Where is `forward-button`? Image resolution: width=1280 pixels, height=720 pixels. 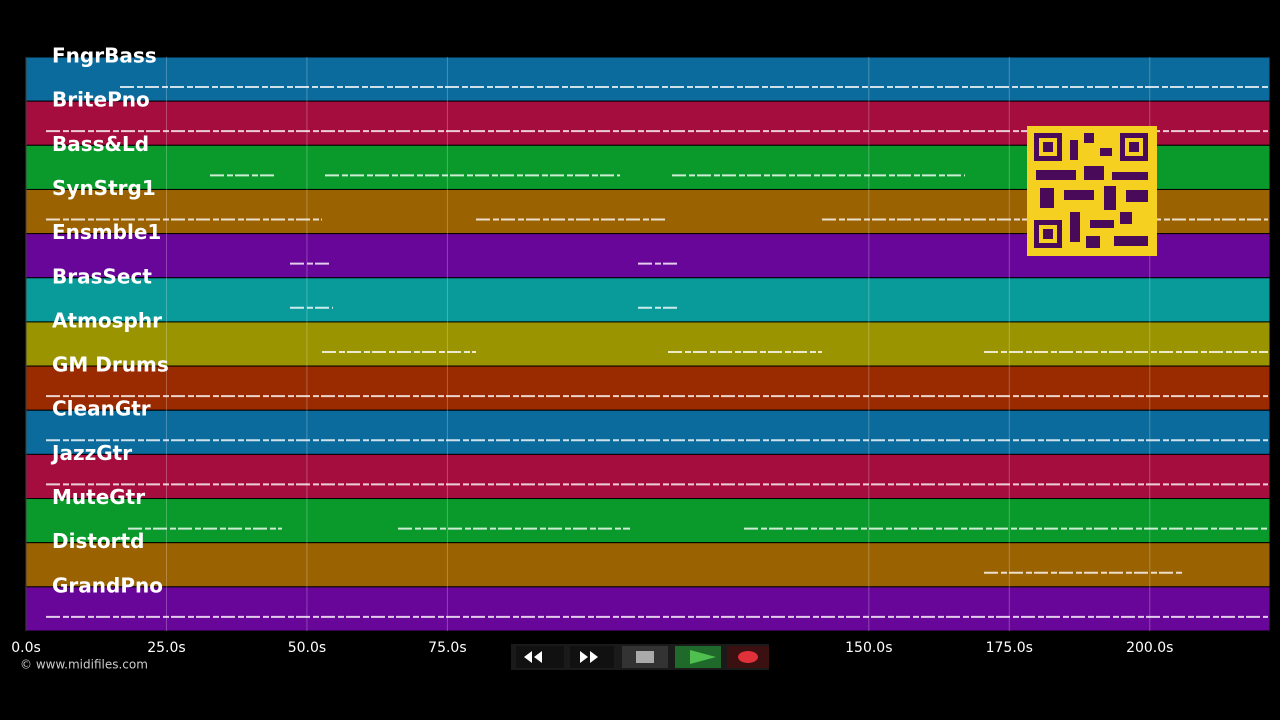 forward-button is located at coordinates (592, 657).